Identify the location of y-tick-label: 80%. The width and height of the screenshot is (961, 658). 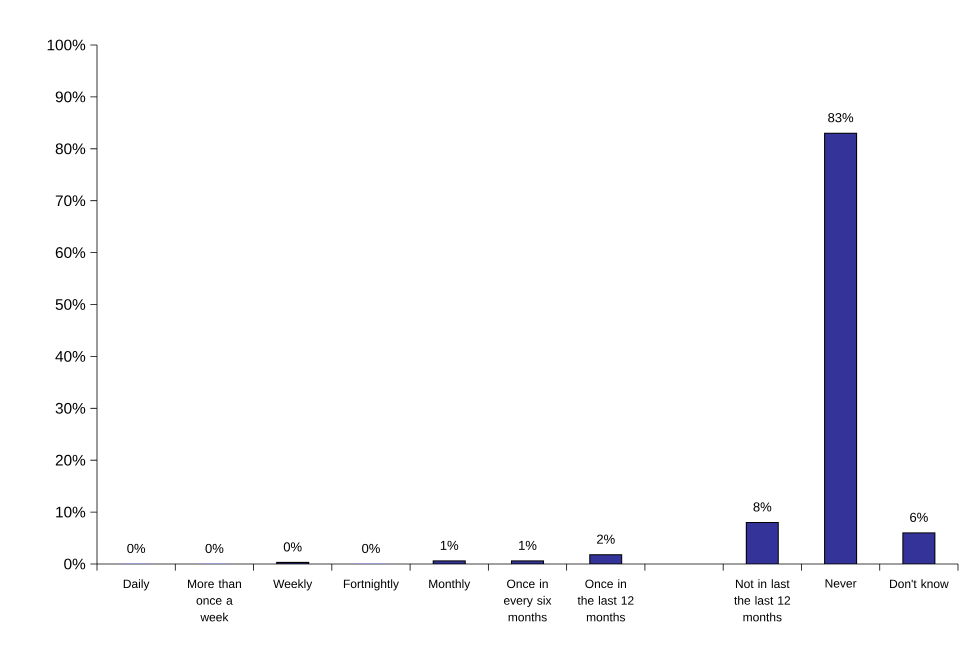
(71, 148).